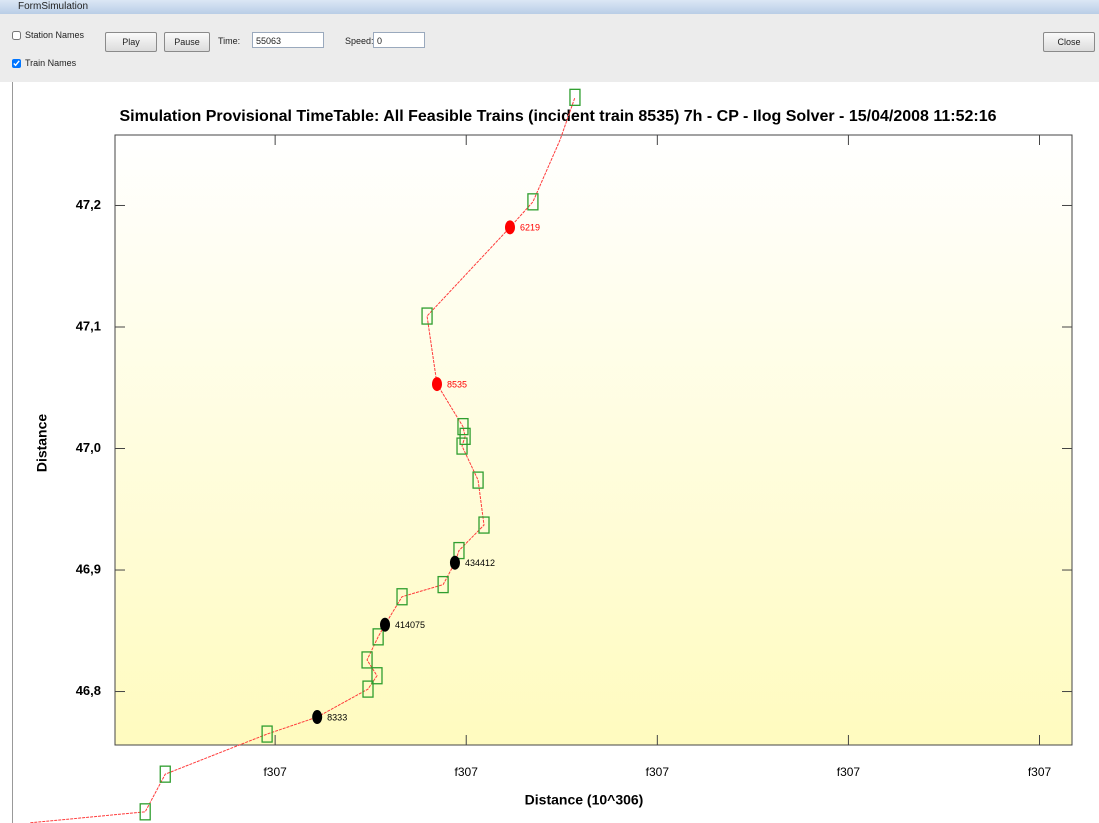 Image resolution: width=1099 pixels, height=823 pixels. I want to click on y-tick-label: 47,2, so click(88, 204).